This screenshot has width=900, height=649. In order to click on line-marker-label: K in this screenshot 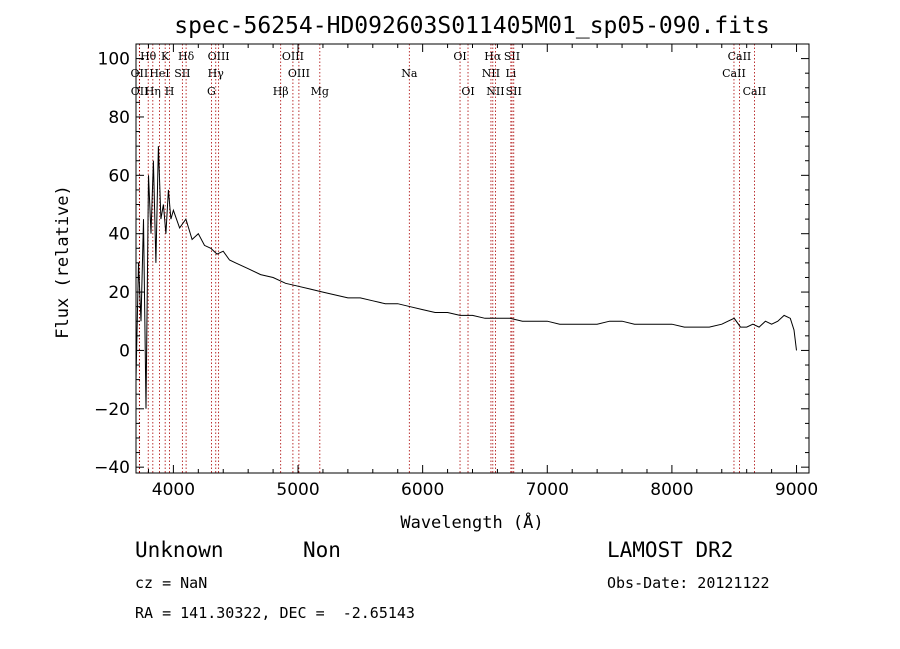, I will do `click(165, 56)`.